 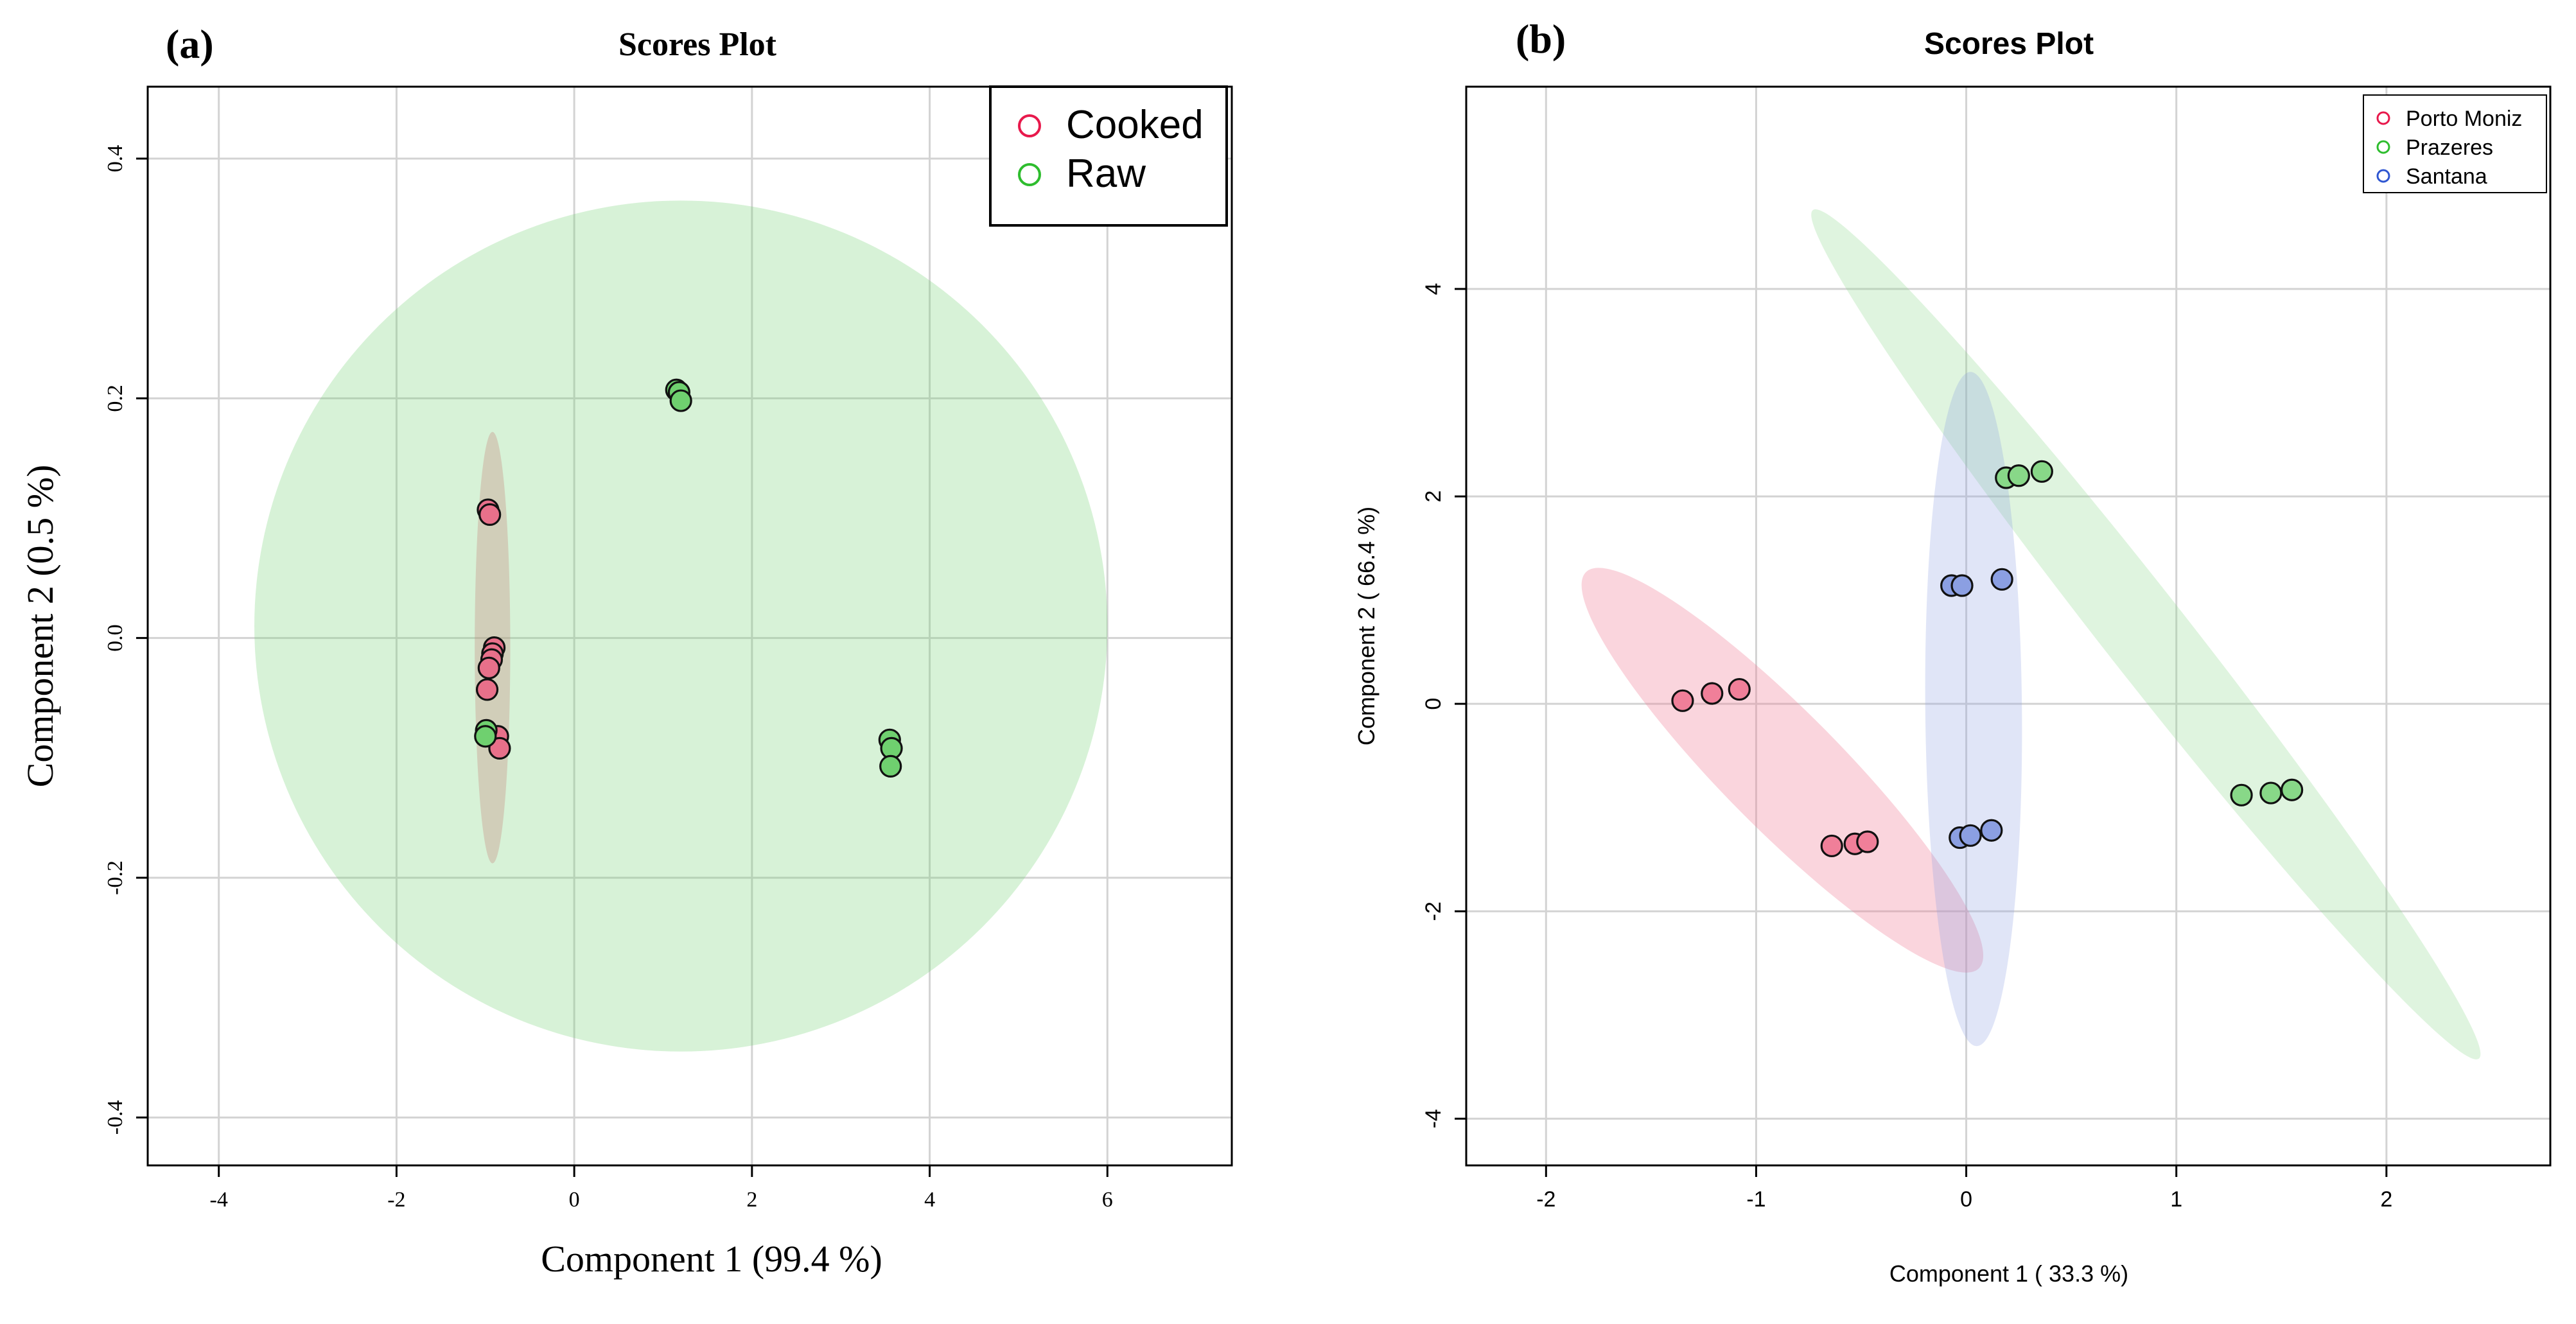 I want to click on y-tick-label: 0.0, so click(x=115, y=638).